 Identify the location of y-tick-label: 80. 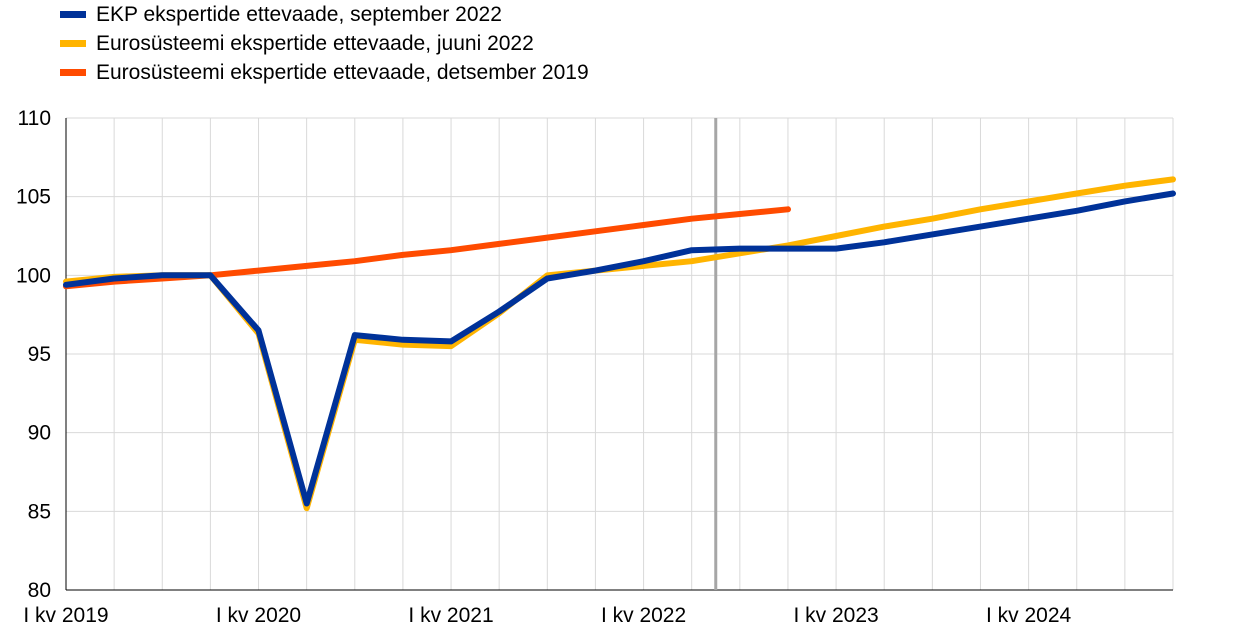
(39, 590).